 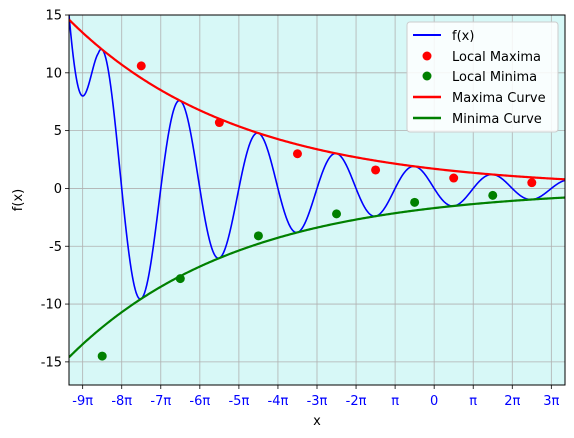 What do you see at coordinates (427, 56) in the screenshot?
I see `legend-swatch-local-maxima` at bounding box center [427, 56].